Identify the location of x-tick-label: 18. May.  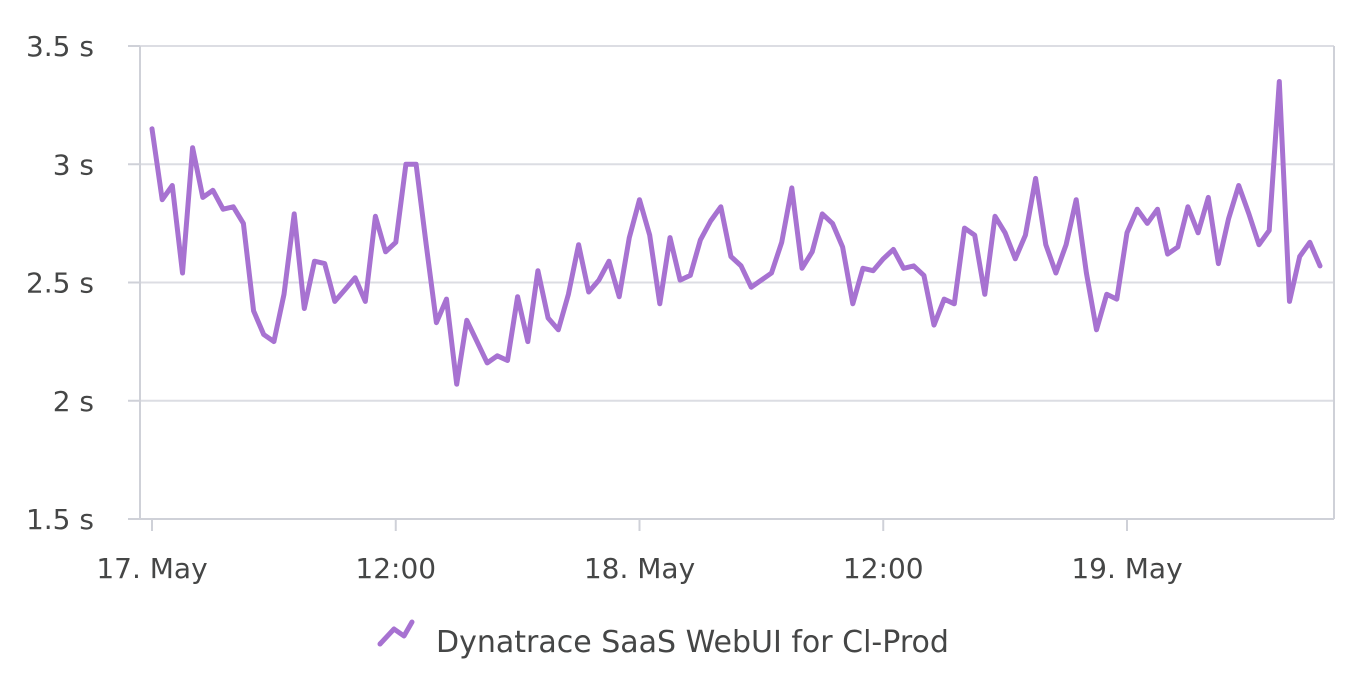
(639, 568).